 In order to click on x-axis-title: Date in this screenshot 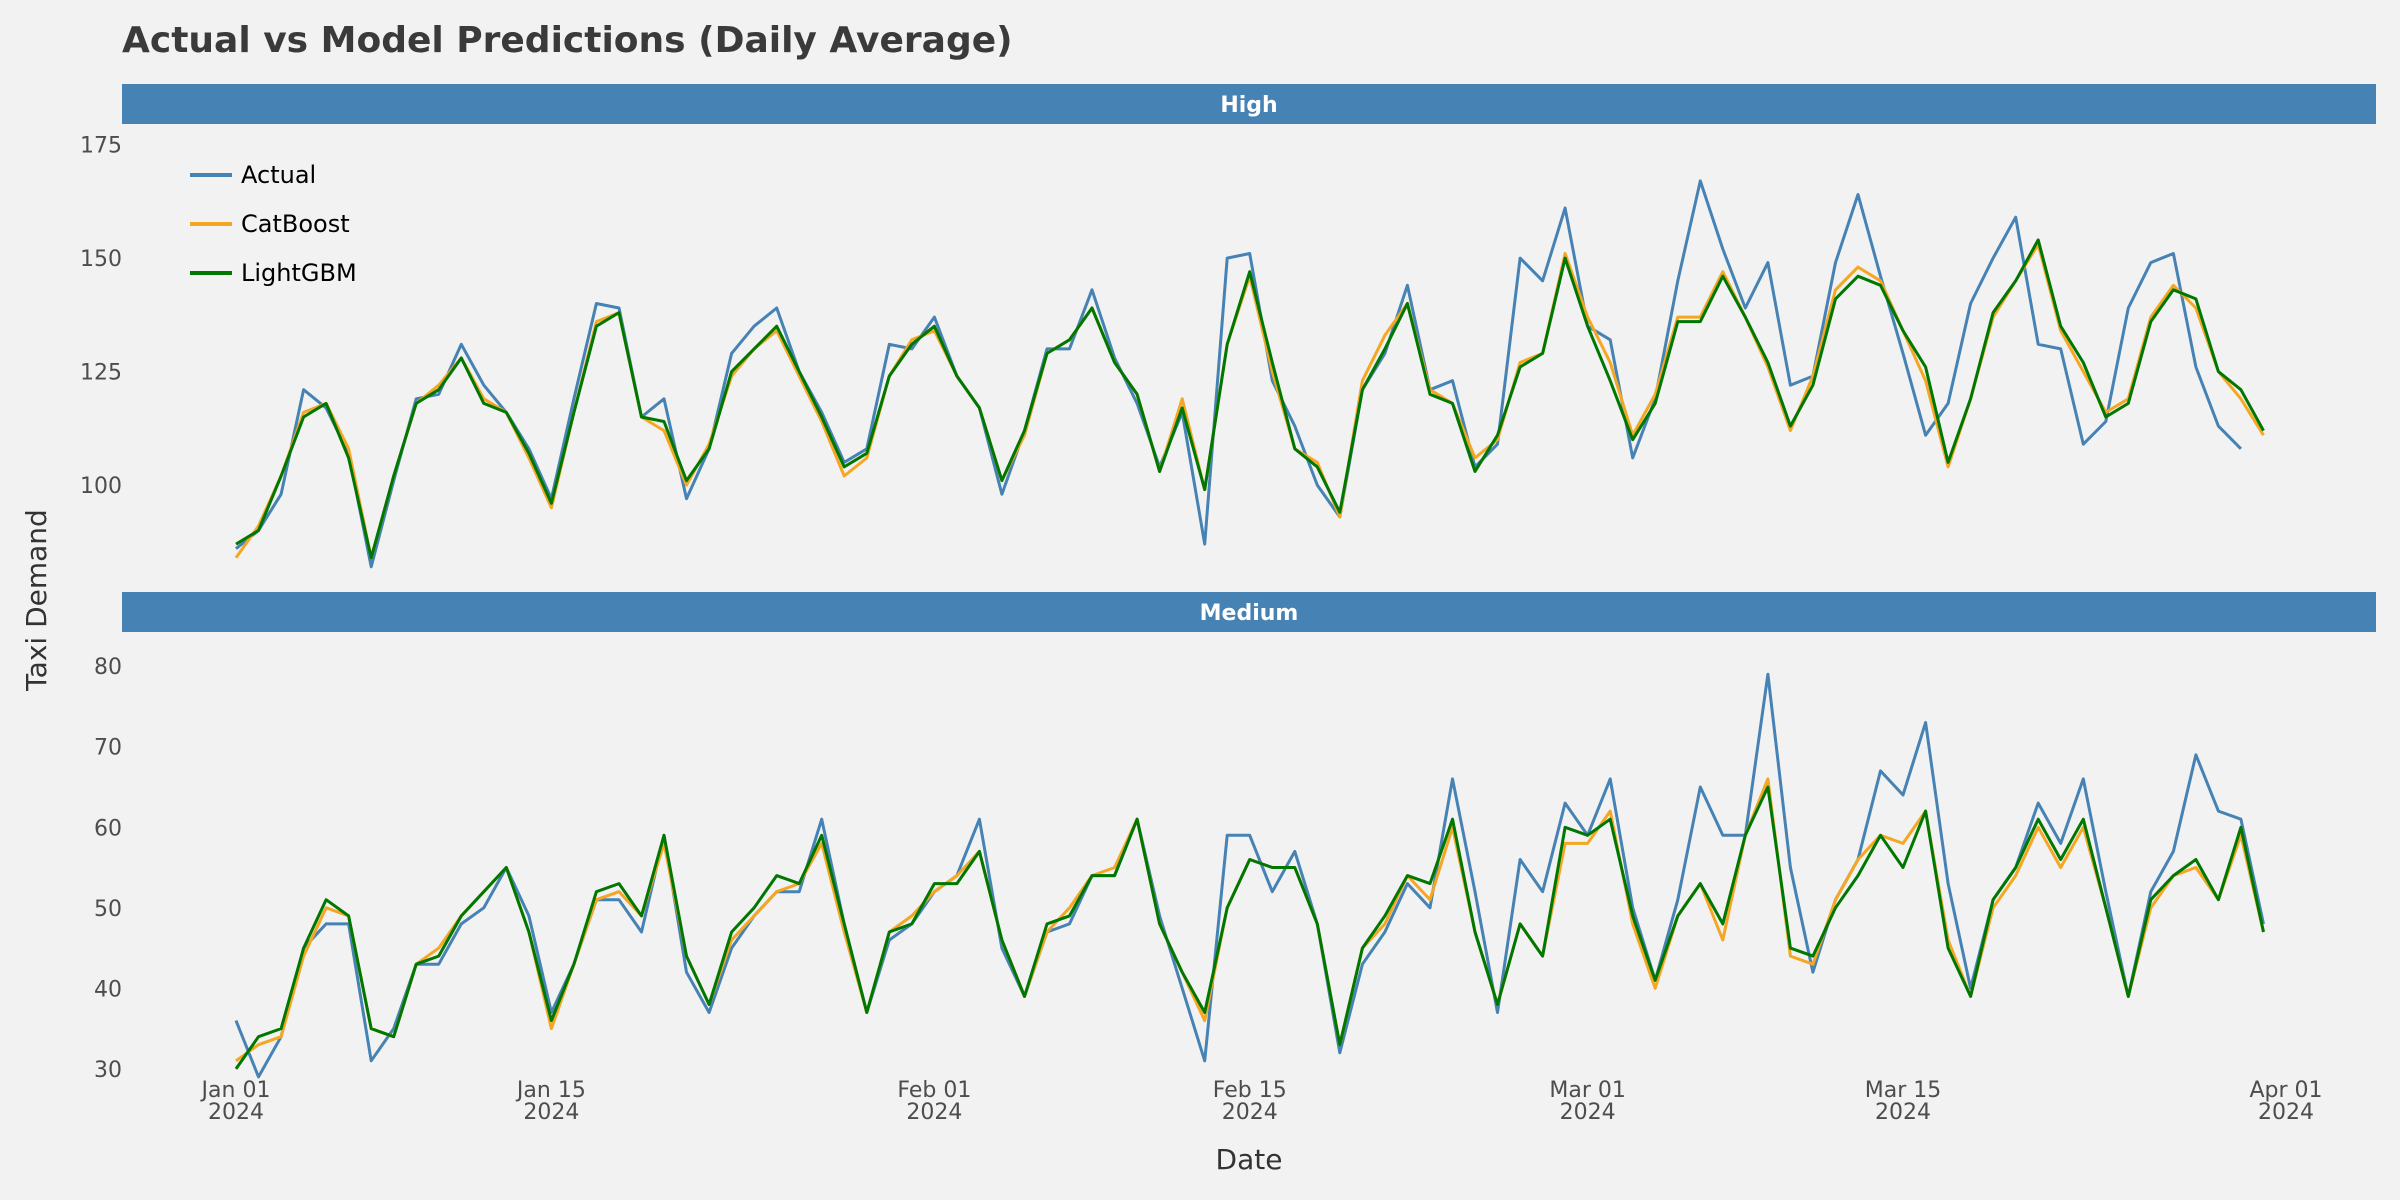, I will do `click(1249, 1159)`.